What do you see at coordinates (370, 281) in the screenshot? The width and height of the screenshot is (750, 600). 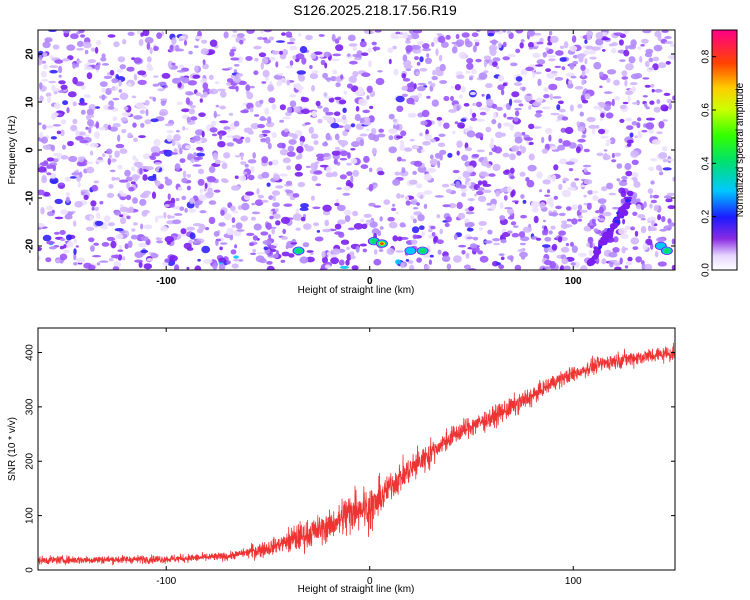 I see `spectrogram-x-tick-label: 0` at bounding box center [370, 281].